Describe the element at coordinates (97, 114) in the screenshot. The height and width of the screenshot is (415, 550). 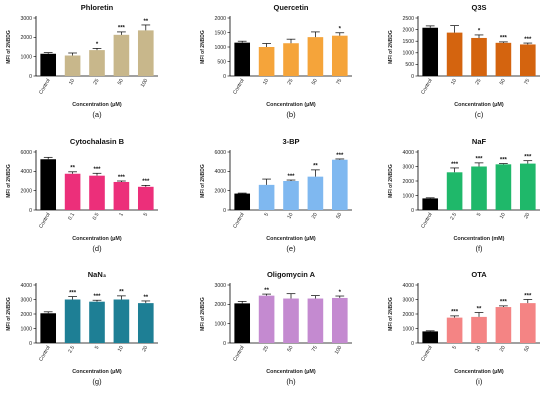
I see `panel-label: (a)` at that location.